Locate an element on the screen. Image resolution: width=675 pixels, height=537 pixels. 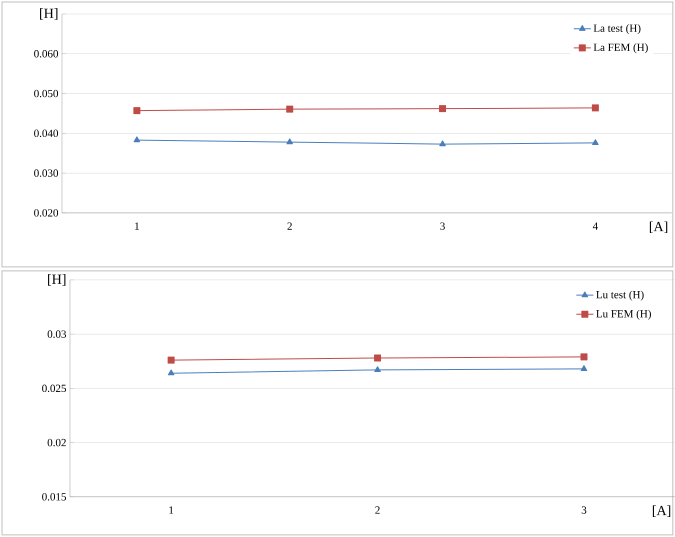
y-tick-label: 0.060 is located at coordinates (46, 54).